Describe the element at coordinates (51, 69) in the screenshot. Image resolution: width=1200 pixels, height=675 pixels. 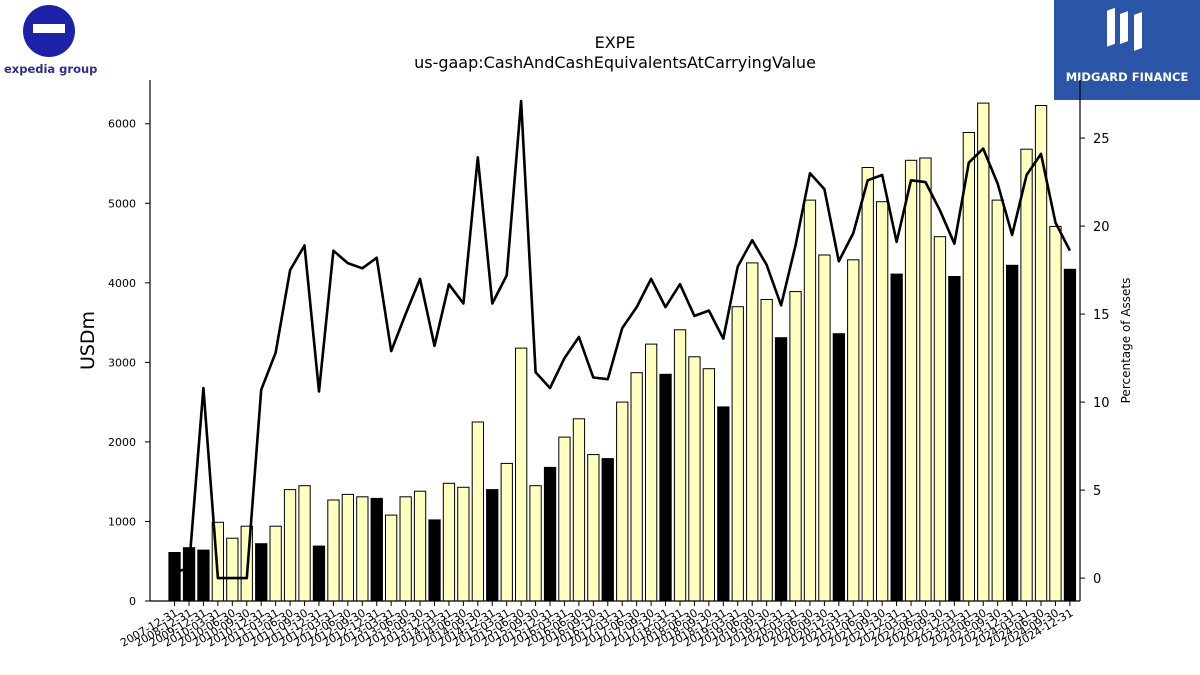
I see `expedia-logo-text: expedia group` at that location.